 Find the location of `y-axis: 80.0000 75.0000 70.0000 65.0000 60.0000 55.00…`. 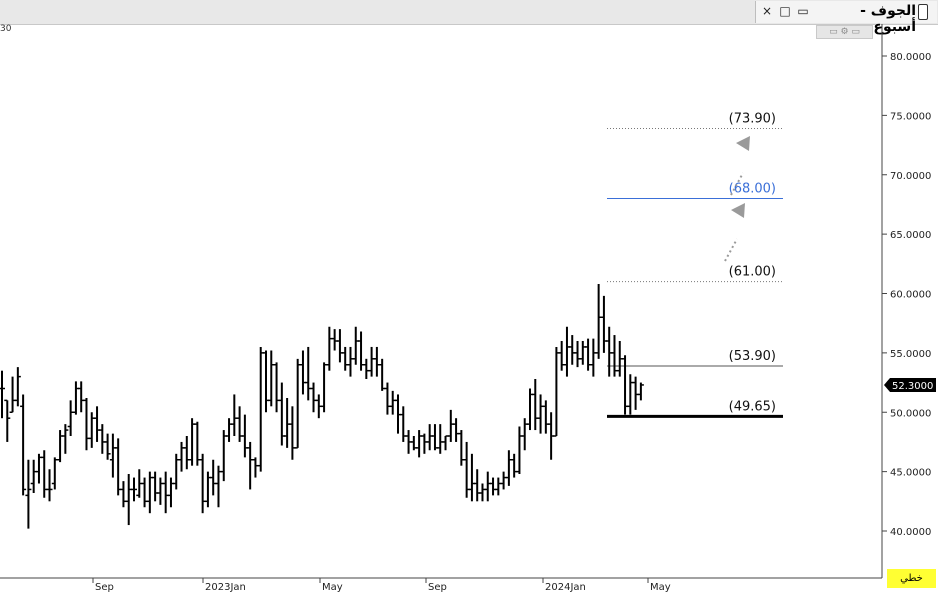

y-axis: 80.0000 75.0000 70.0000 65.0000 60.0000 55.00… is located at coordinates (909, 295).